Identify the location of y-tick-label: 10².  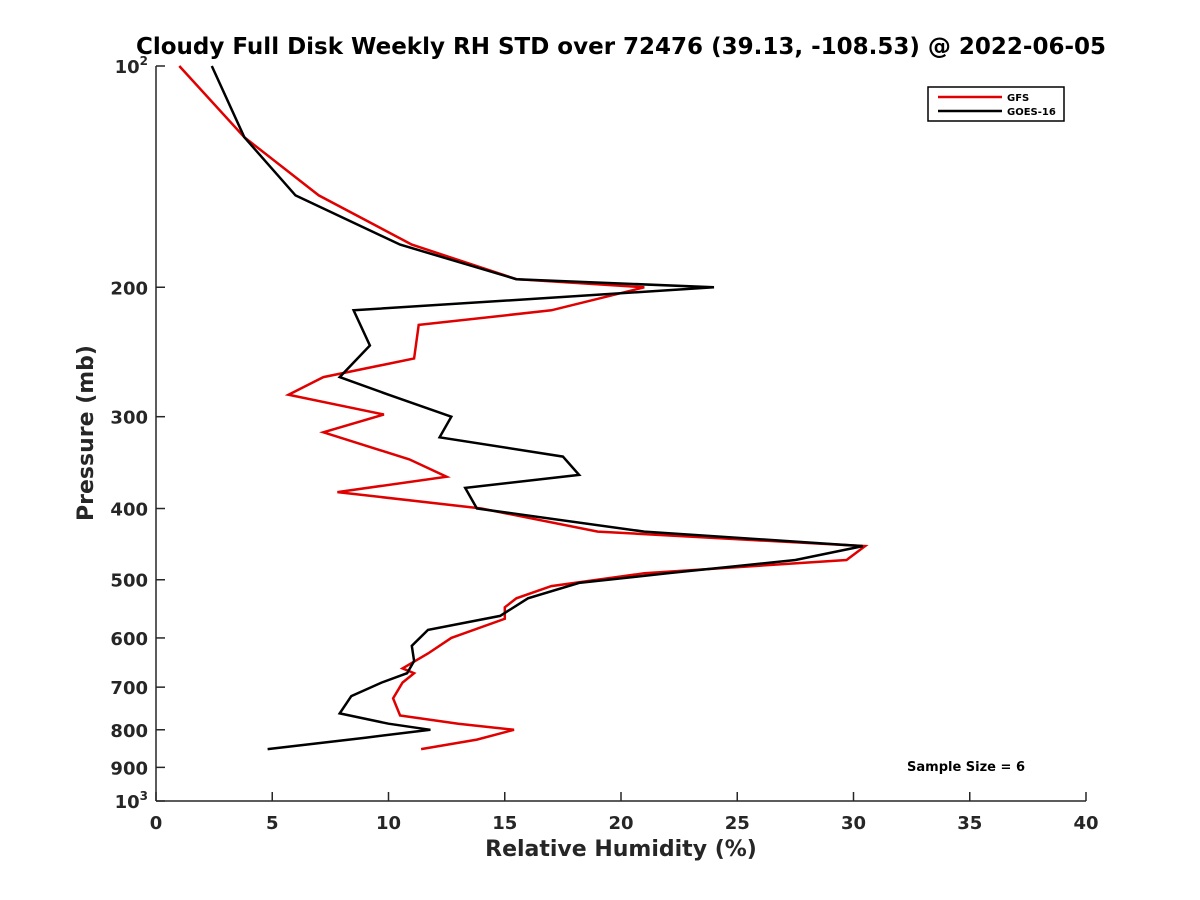
(131, 66).